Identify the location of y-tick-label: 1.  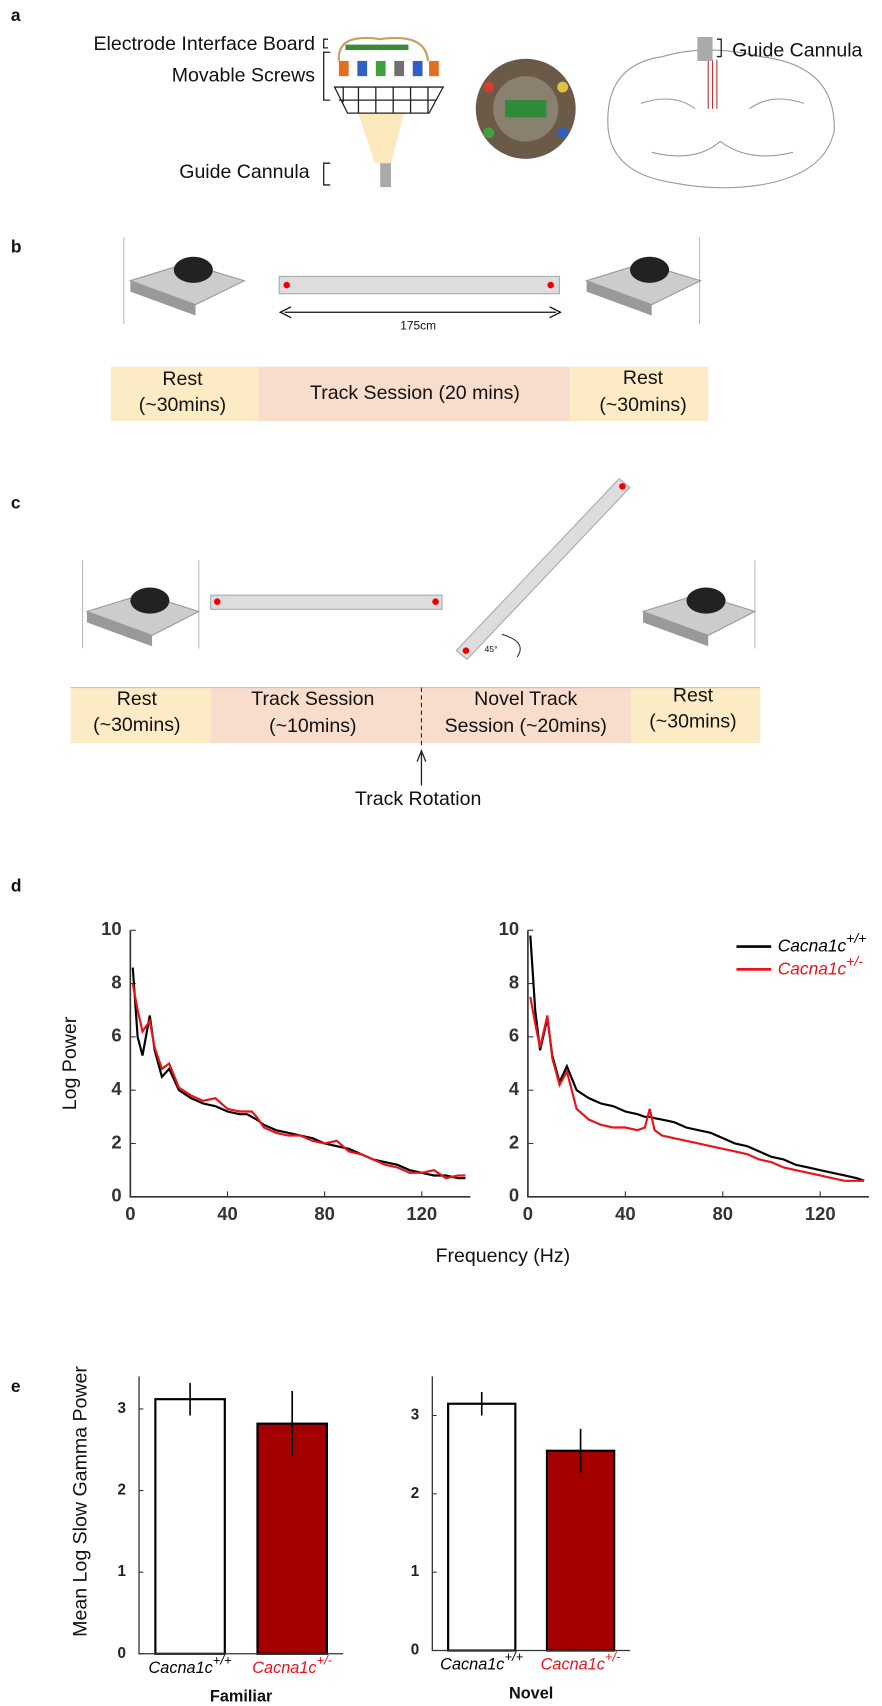
(415, 1571).